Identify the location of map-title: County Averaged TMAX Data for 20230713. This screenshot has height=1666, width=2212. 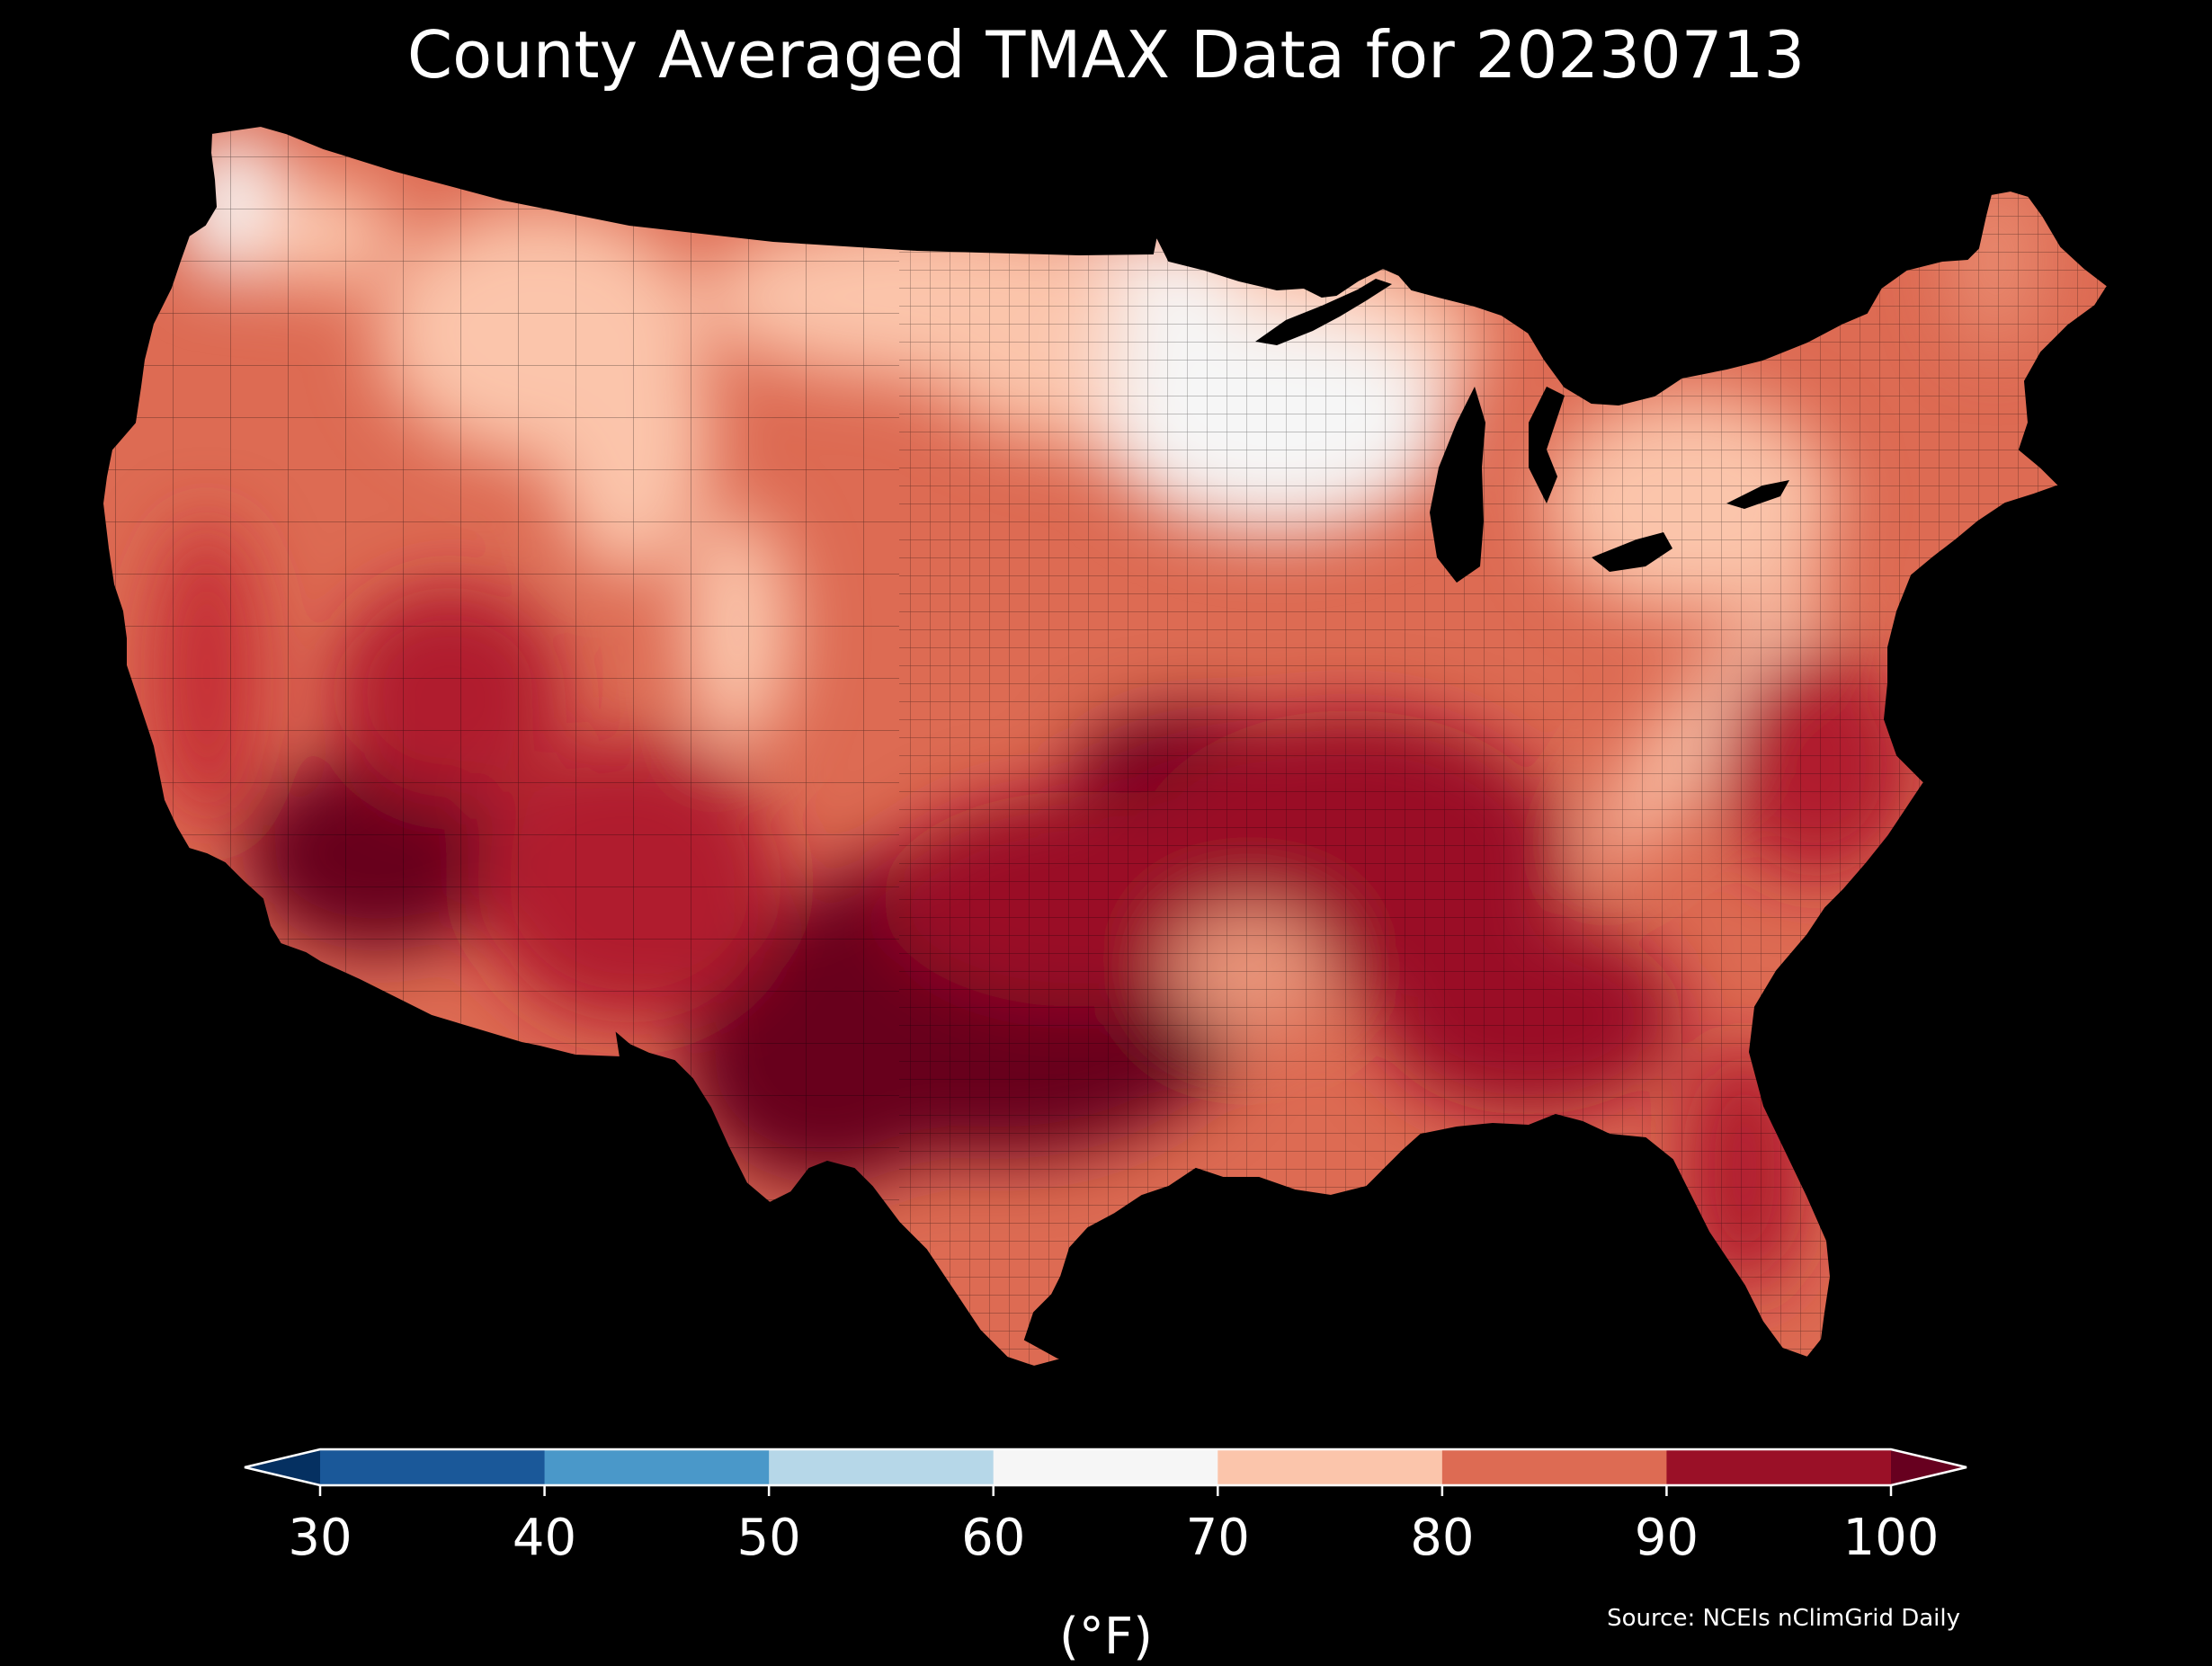
(1106, 55).